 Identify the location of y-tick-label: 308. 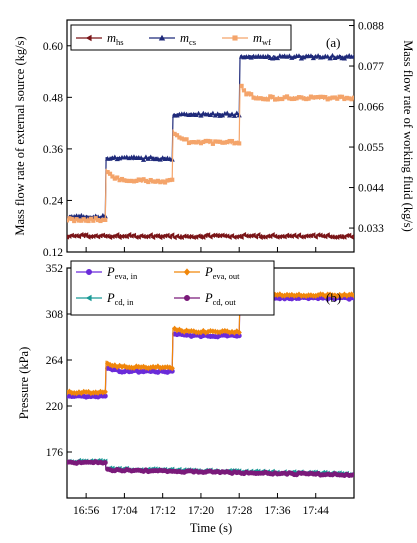
(55, 315).